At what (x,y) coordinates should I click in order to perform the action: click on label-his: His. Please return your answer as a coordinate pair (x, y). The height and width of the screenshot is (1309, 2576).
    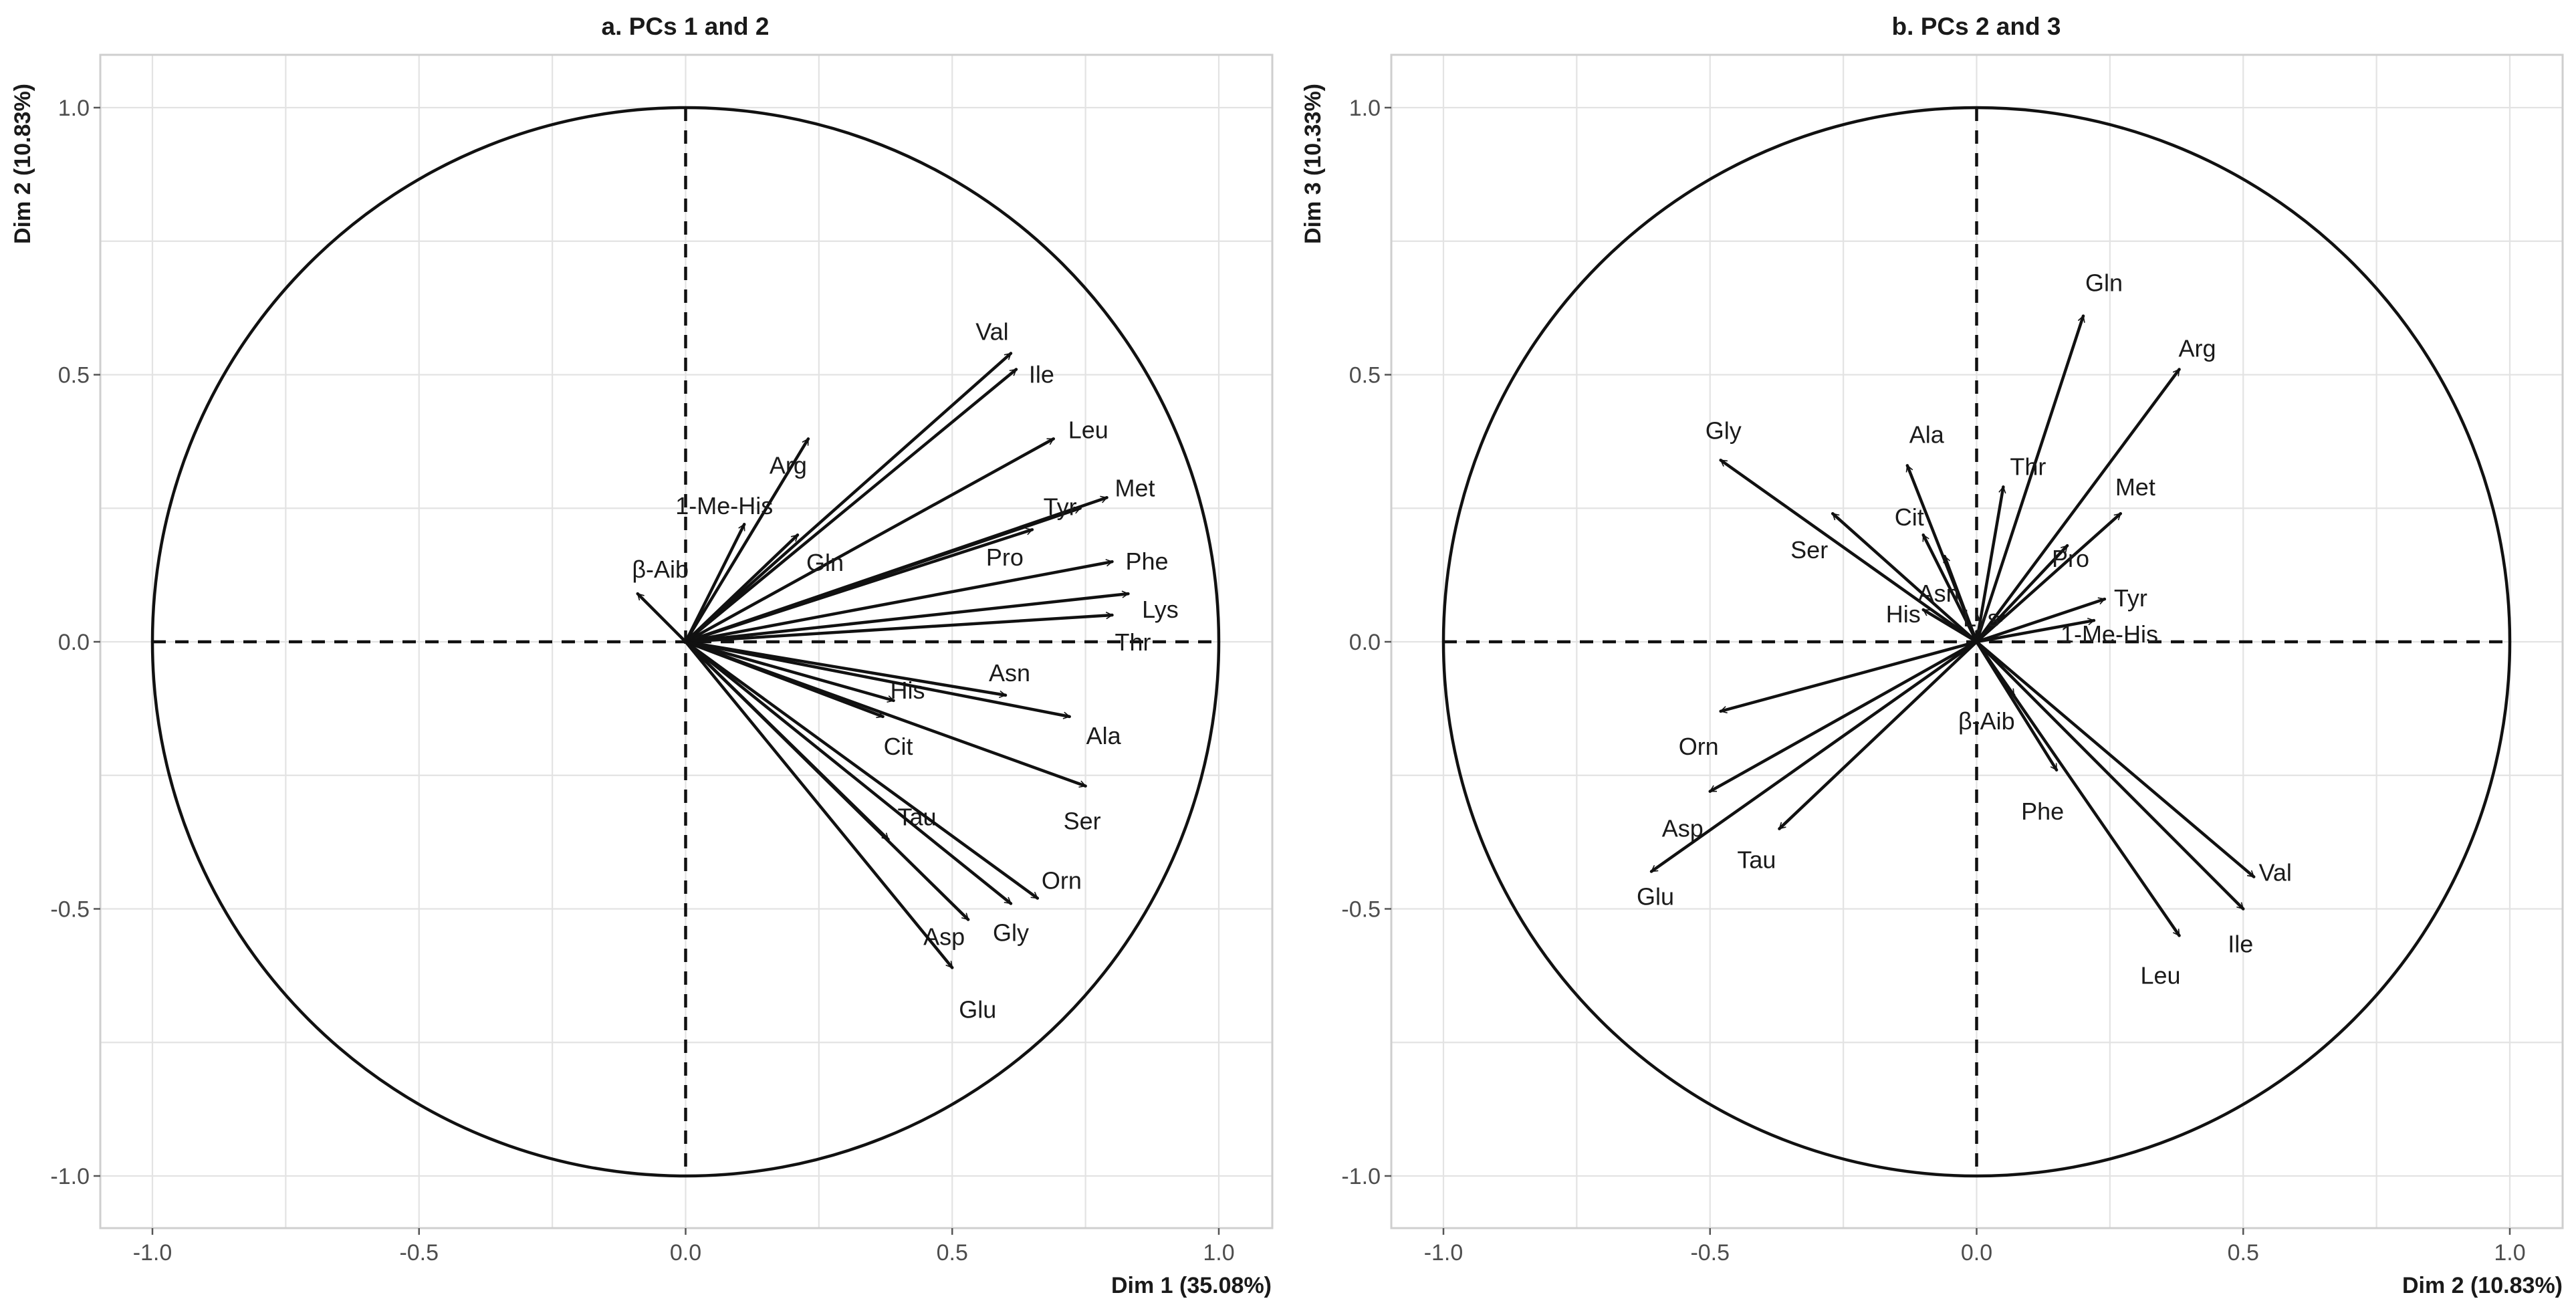
    Looking at the image, I should click on (1903, 614).